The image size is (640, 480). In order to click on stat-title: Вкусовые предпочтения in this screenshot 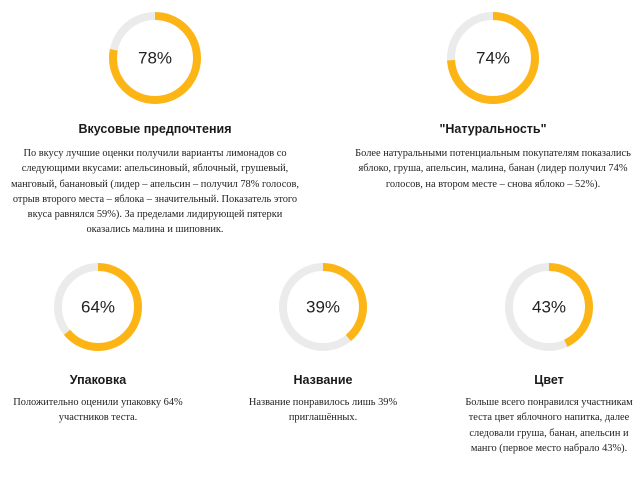, I will do `click(155, 129)`.